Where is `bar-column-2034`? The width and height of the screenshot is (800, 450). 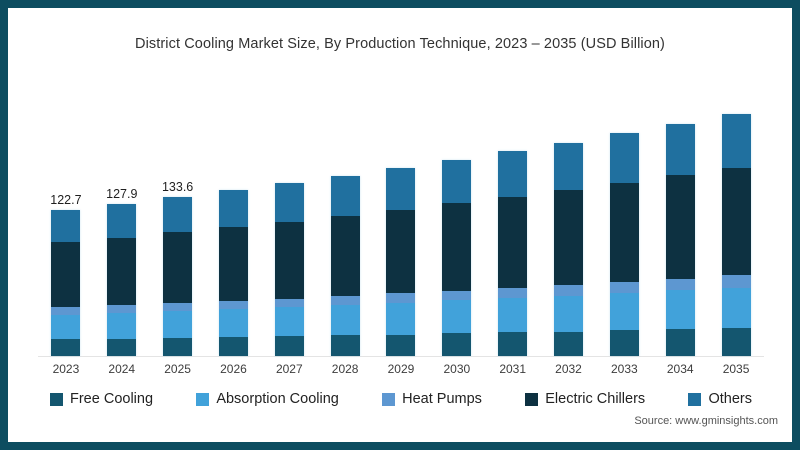
bar-column-2034 is located at coordinates (680, 220).